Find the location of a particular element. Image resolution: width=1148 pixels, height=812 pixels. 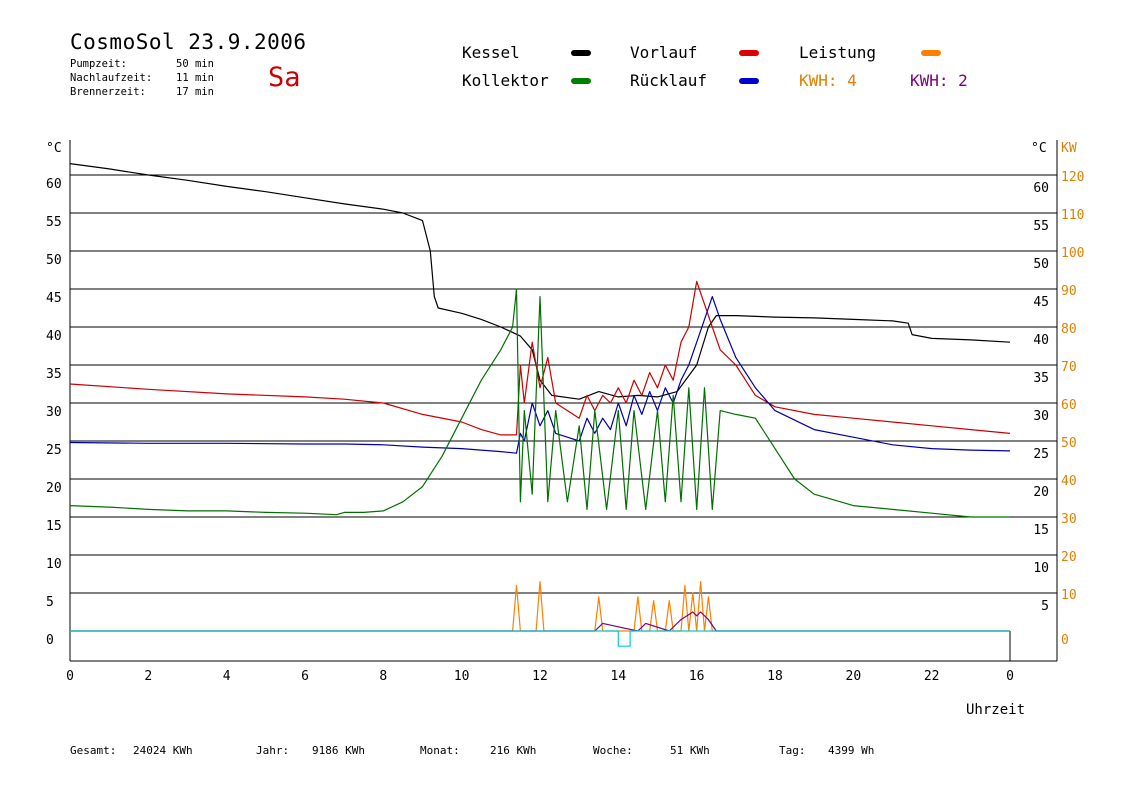

right-tick-label-temp-20: 20 is located at coordinates (1041, 492).